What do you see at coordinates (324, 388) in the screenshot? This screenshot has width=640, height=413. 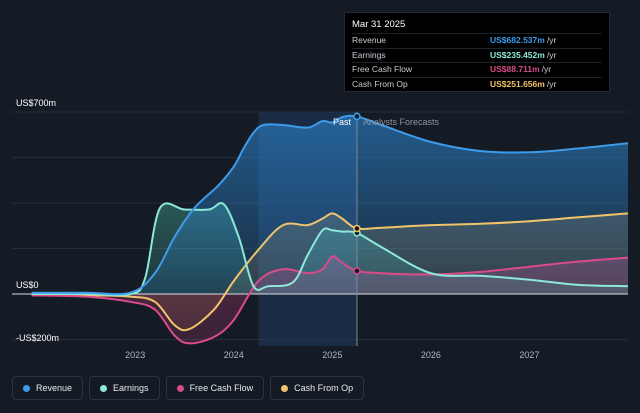 I see `legend-label: Cash From Op` at bounding box center [324, 388].